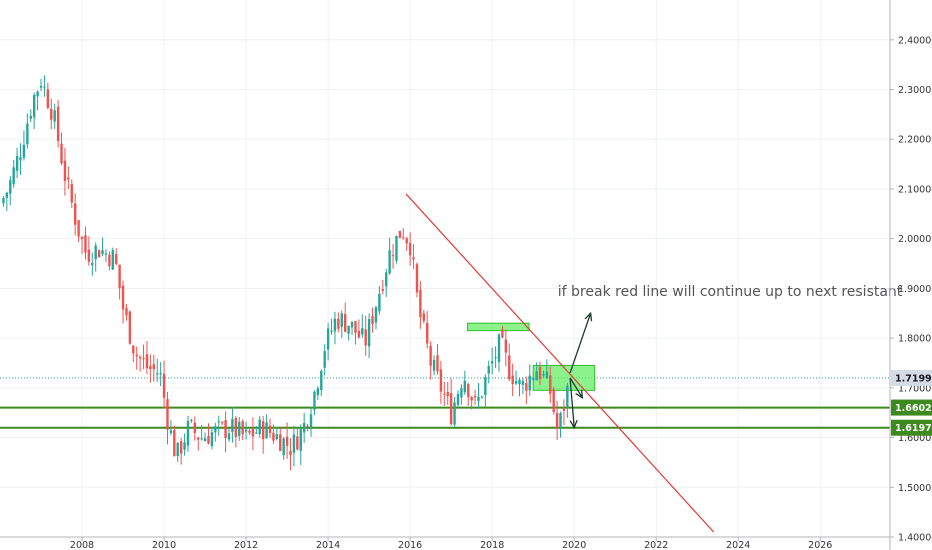  Describe the element at coordinates (915, 140) in the screenshot. I see `price-tick-label: 2.20000` at that location.